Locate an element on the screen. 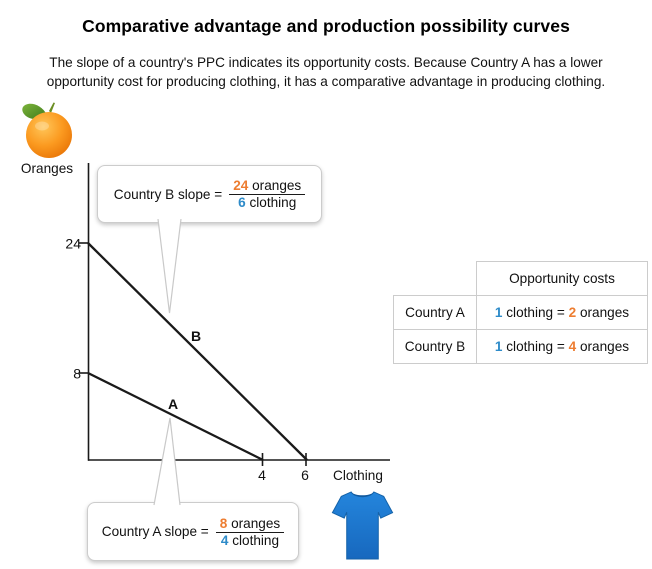 This screenshot has height=569, width=652. curve-label-b: B is located at coordinates (196, 336).